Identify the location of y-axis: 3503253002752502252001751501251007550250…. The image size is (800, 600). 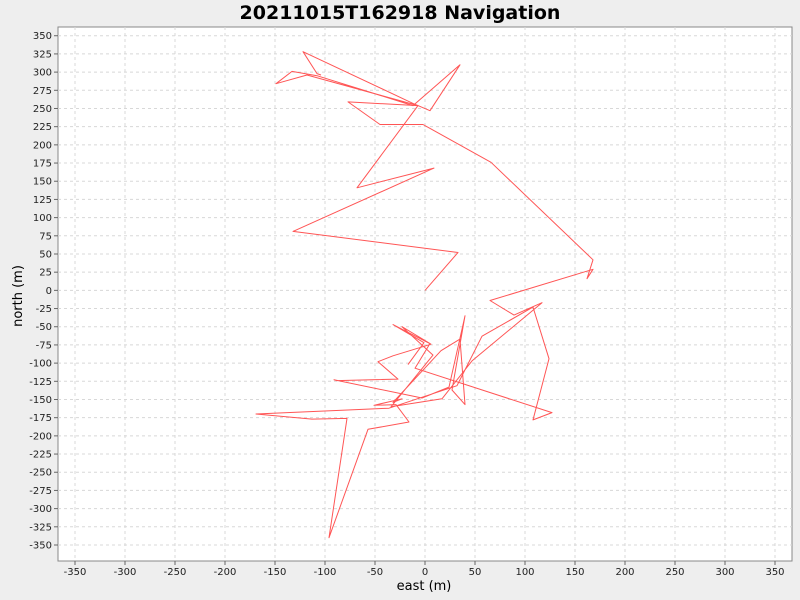
(43, 291).